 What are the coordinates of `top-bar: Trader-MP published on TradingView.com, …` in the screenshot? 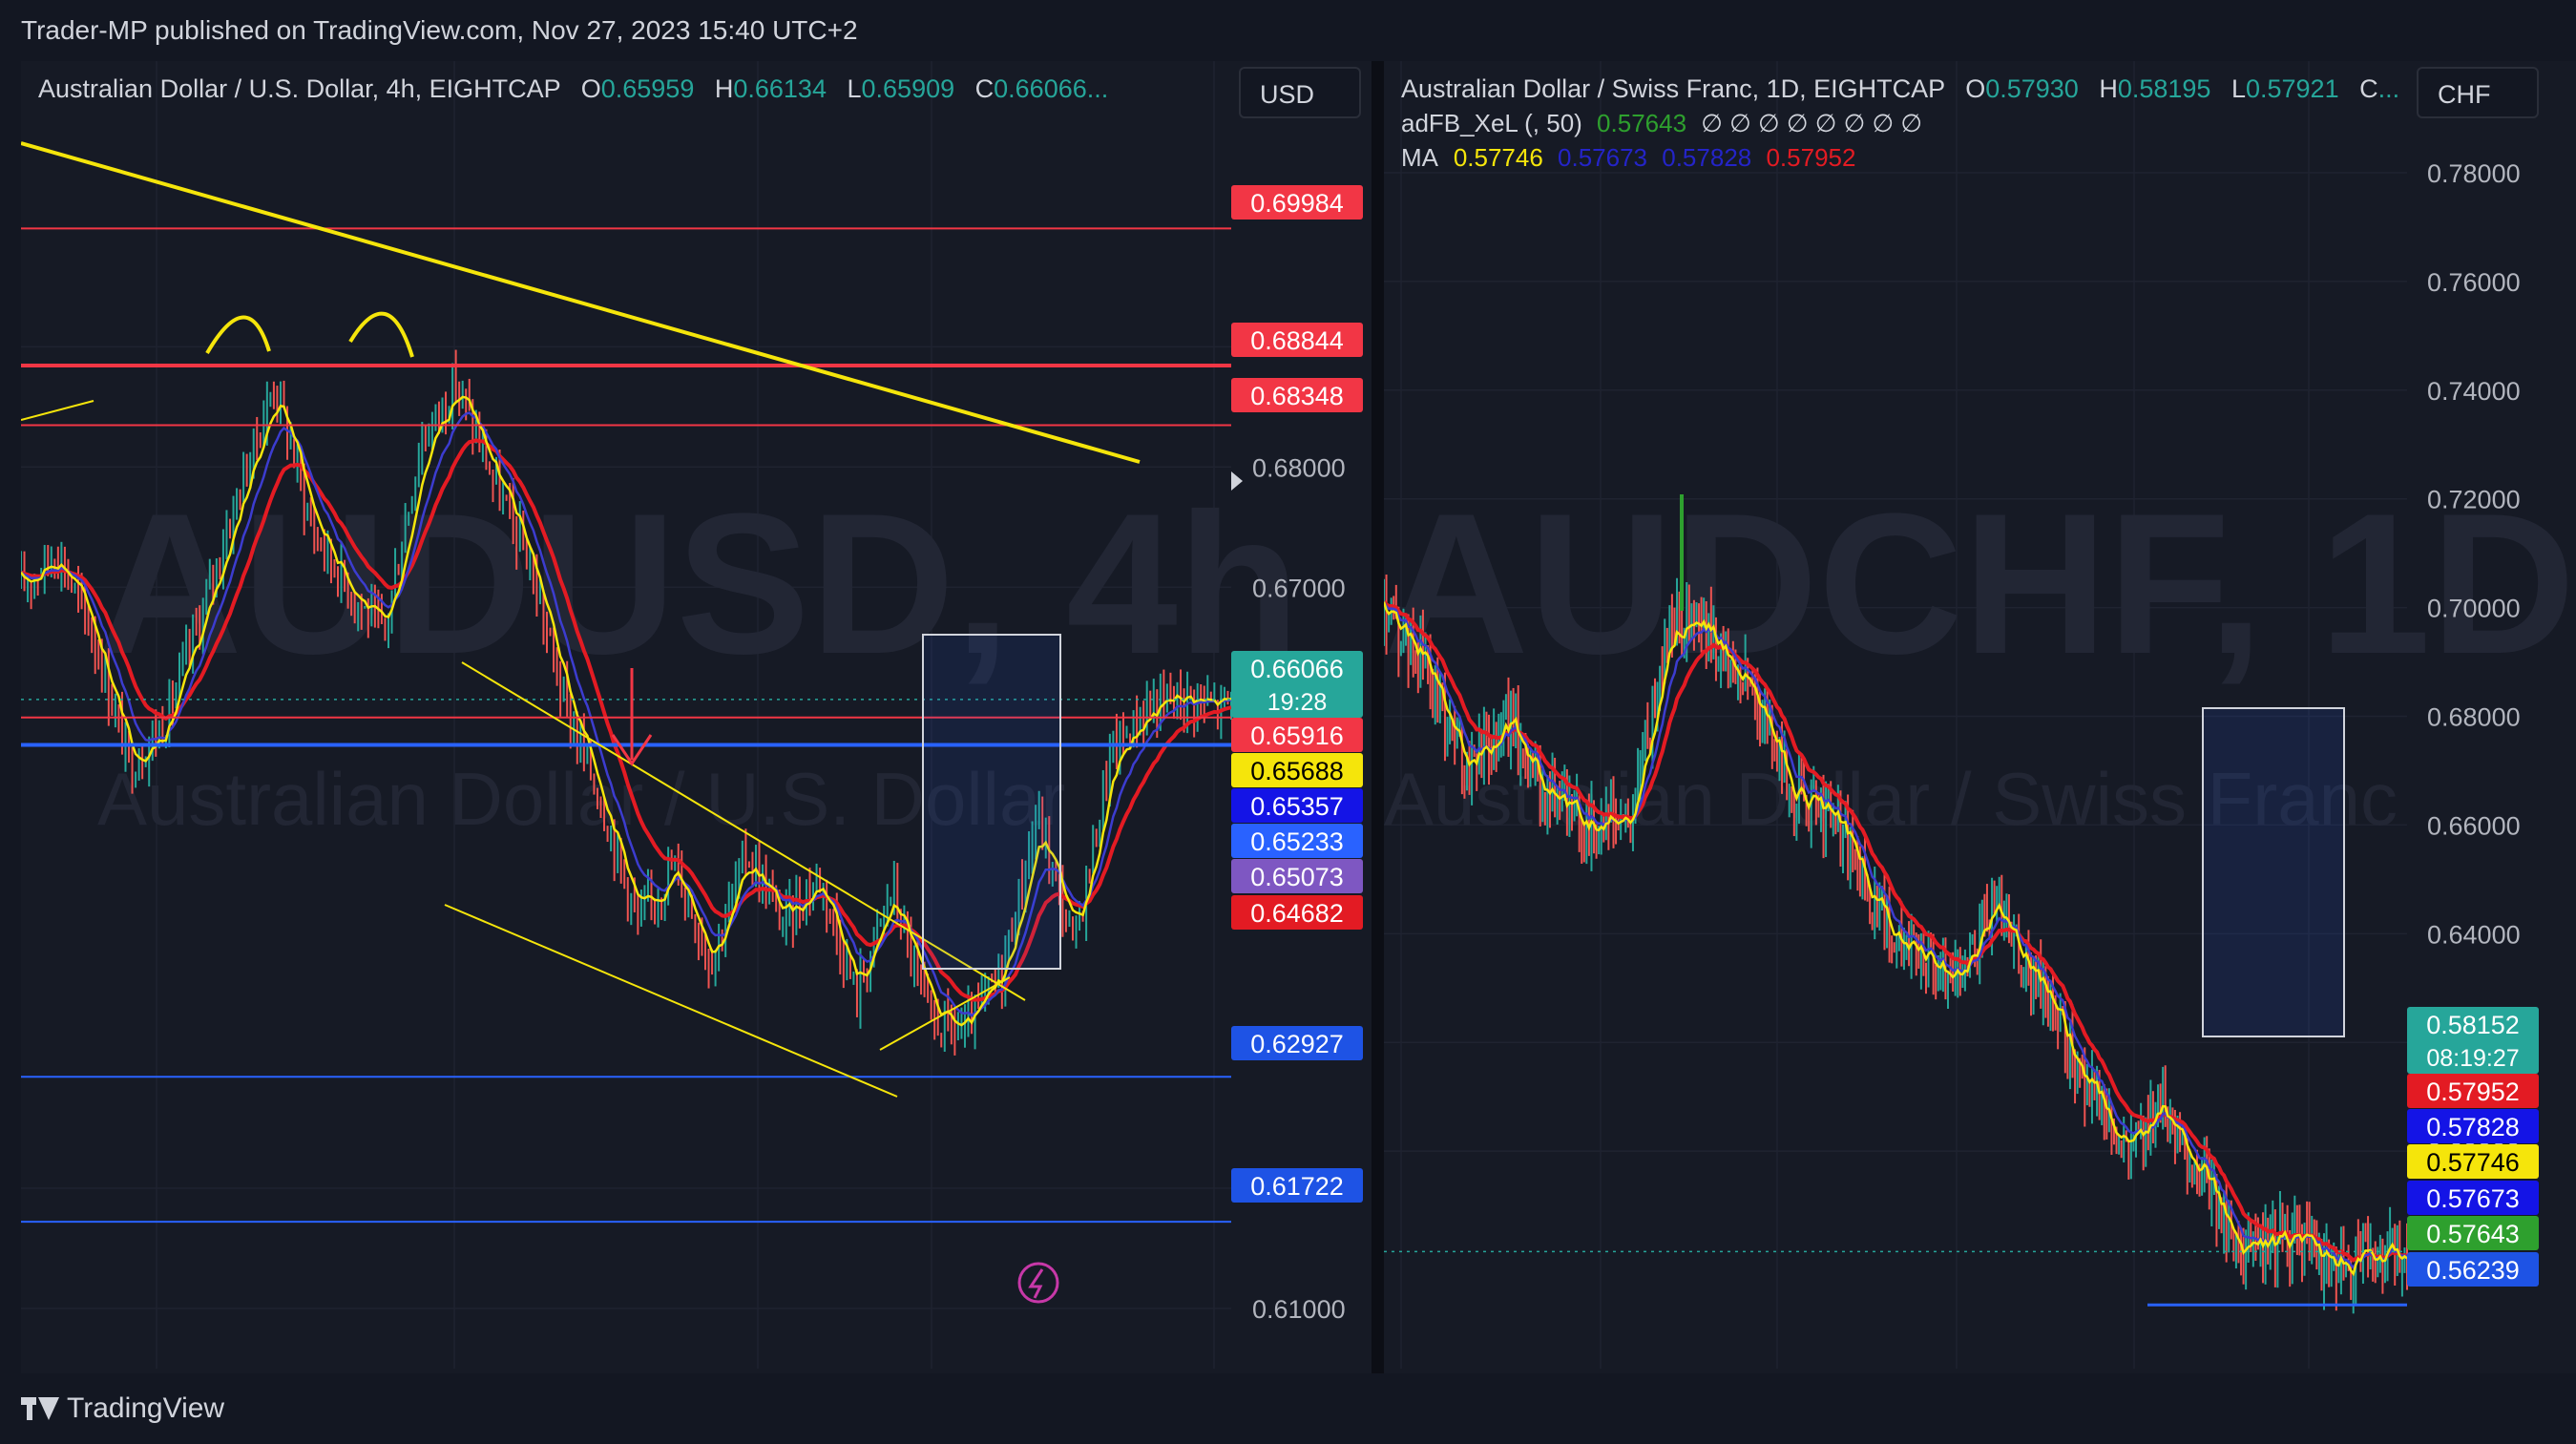 It's located at (1288, 30).